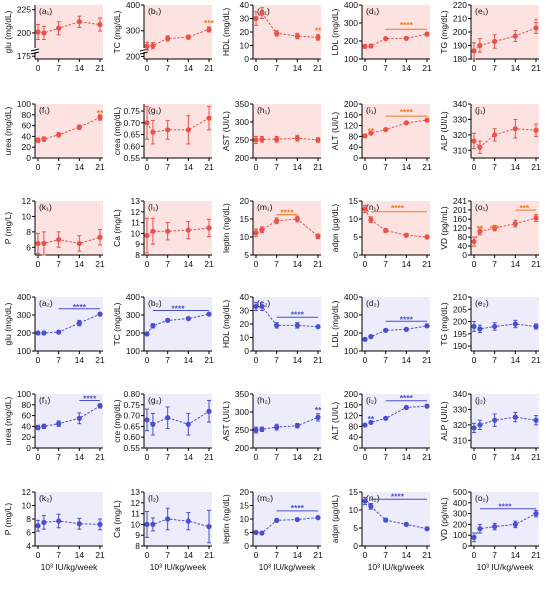  Describe the element at coordinates (372, 11) in the screenshot. I see `panel-label: (d₁)` at that location.